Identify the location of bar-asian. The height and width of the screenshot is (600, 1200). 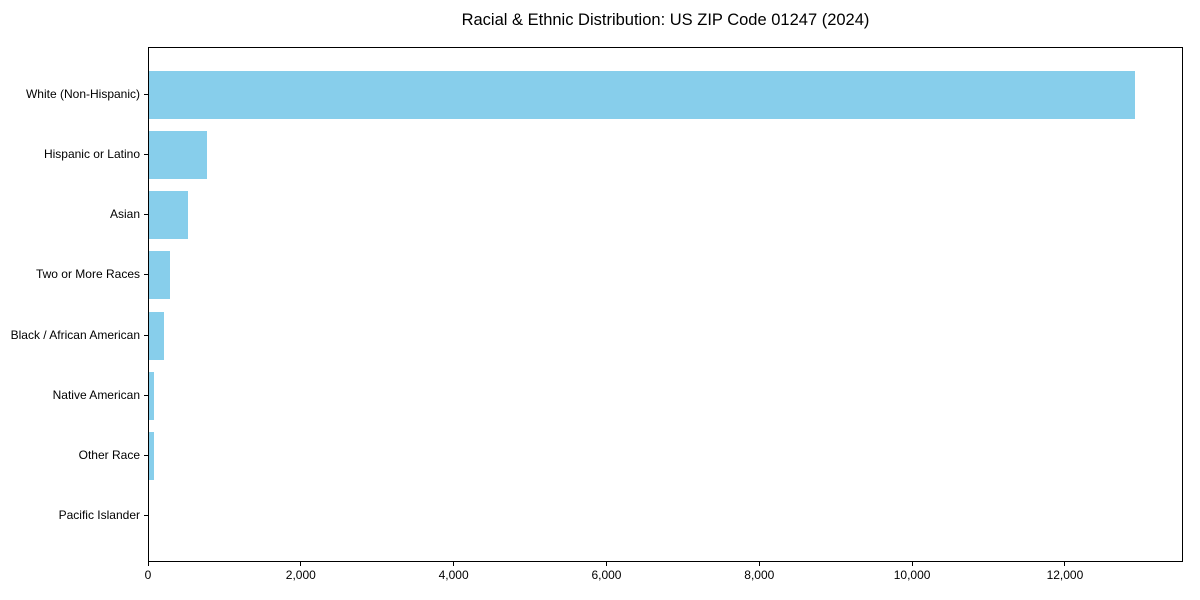
(169, 215).